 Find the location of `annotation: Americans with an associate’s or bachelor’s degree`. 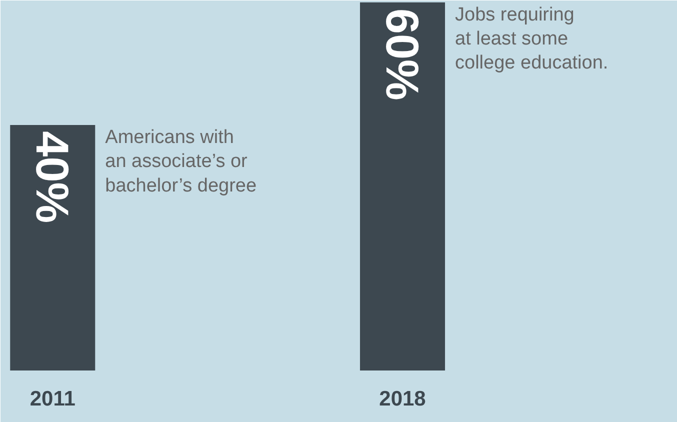

annotation: Americans with an associate’s or bachelor’s degree is located at coordinates (181, 161).